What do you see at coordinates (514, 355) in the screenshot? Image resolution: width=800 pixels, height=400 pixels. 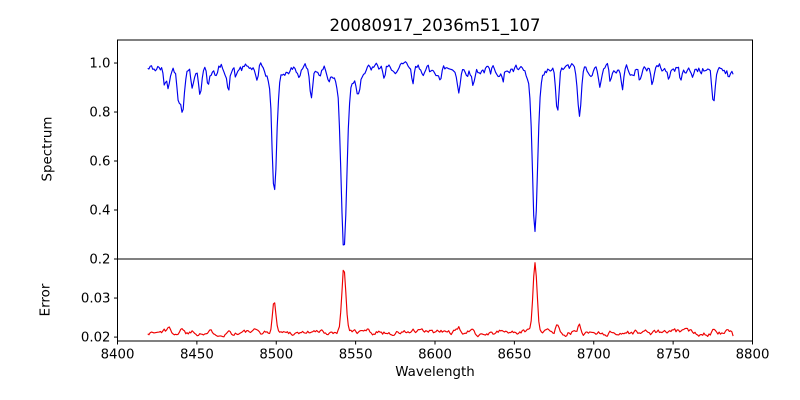 I see `x-tick-label: 8650` at bounding box center [514, 355].